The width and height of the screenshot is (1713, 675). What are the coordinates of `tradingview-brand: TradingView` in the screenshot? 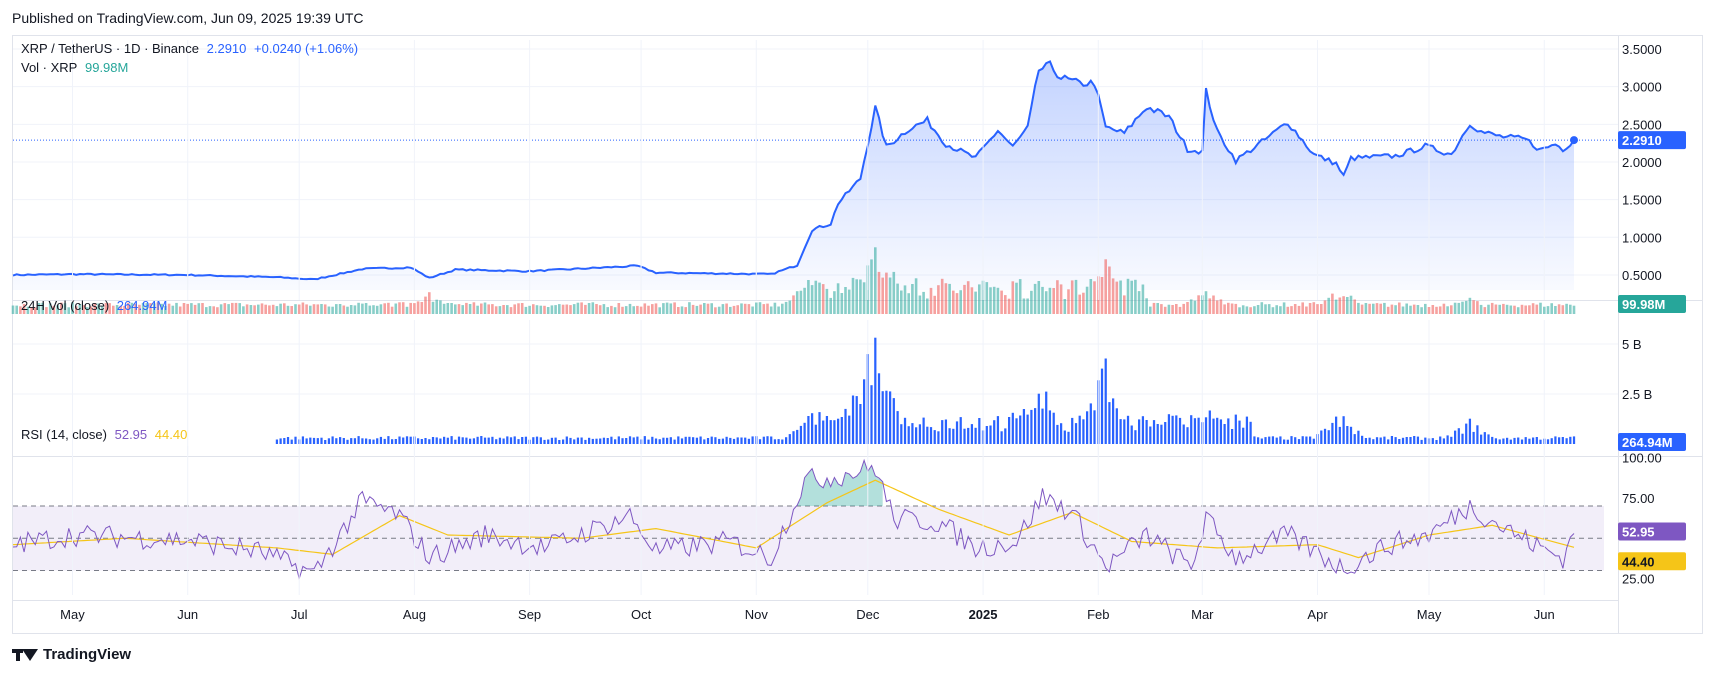 It's located at (71, 654).